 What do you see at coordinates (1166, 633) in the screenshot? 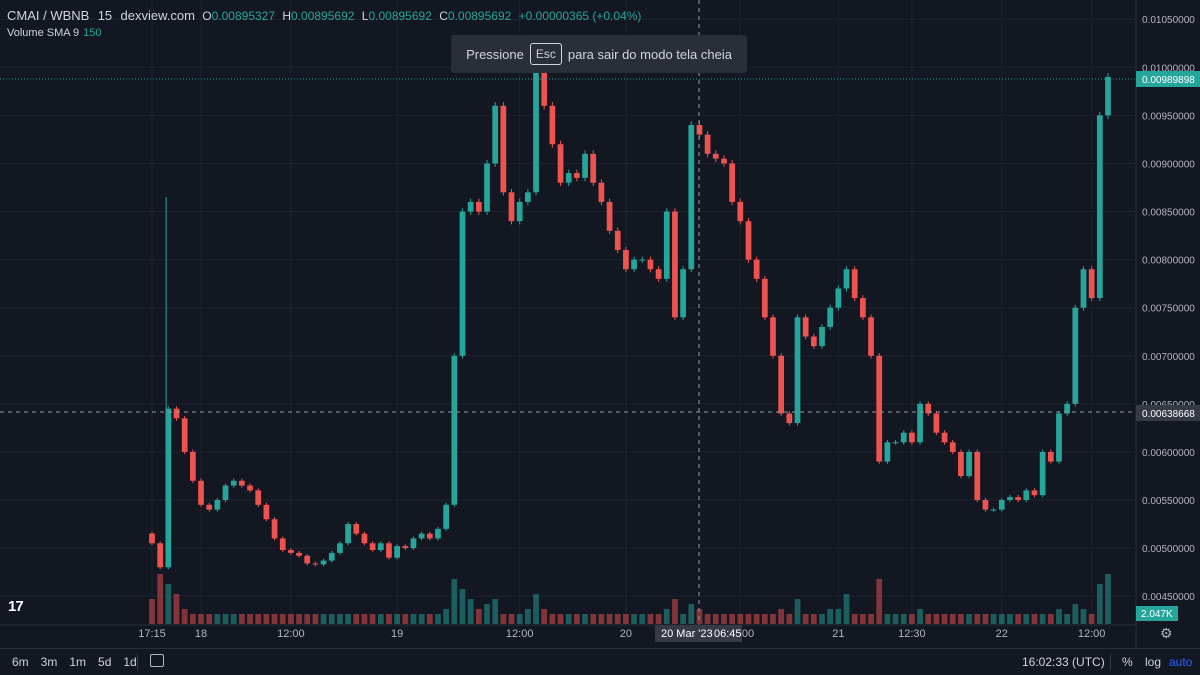
I see `gear-icon: ⚙` at bounding box center [1166, 633].